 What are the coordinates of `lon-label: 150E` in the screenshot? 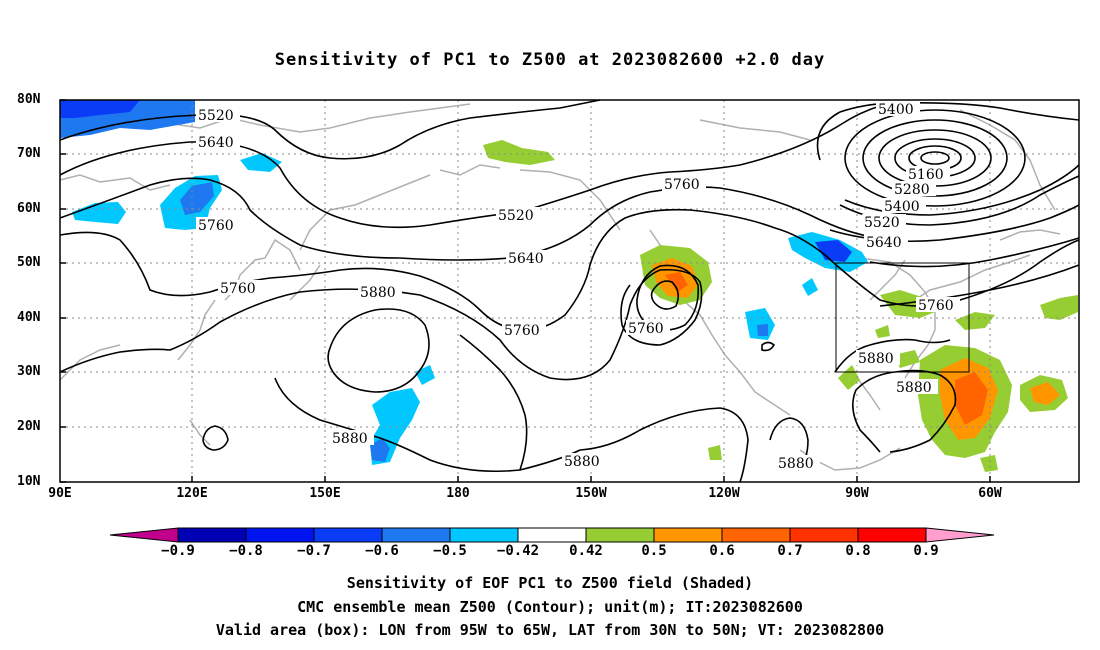 It's located at (325, 493).